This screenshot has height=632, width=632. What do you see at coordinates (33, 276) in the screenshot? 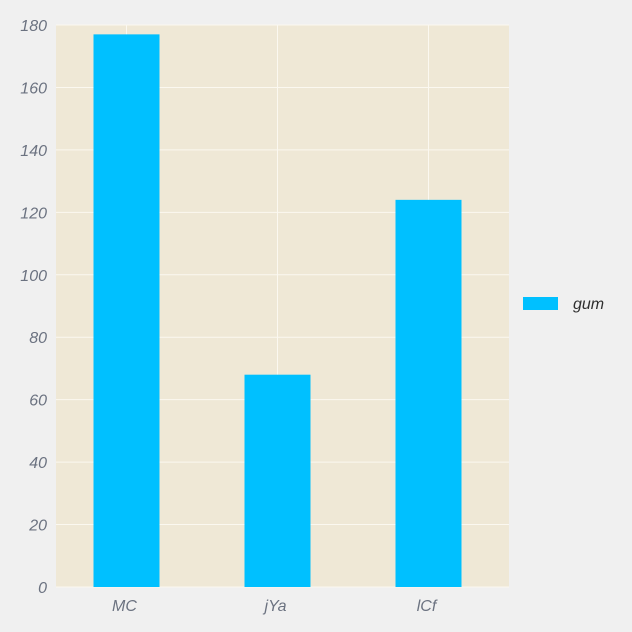
I see `y-tick-label: 100` at bounding box center [33, 276].